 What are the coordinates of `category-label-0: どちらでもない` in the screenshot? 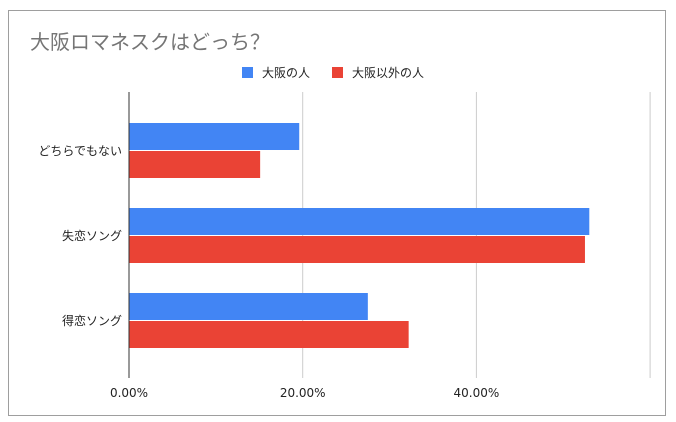 It's located at (80, 151).